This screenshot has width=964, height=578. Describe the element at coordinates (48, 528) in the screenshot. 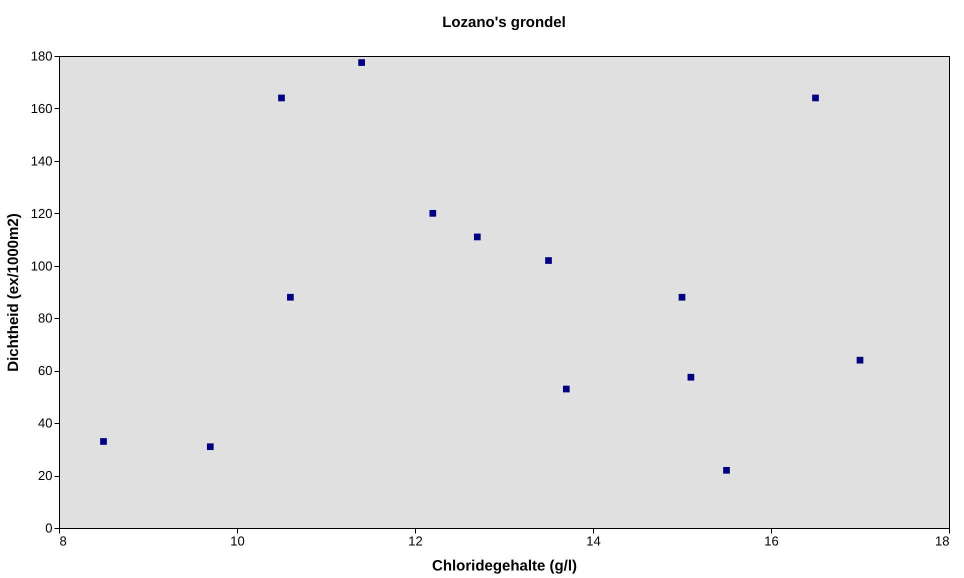

I see `y-tick-label: 0` at that location.